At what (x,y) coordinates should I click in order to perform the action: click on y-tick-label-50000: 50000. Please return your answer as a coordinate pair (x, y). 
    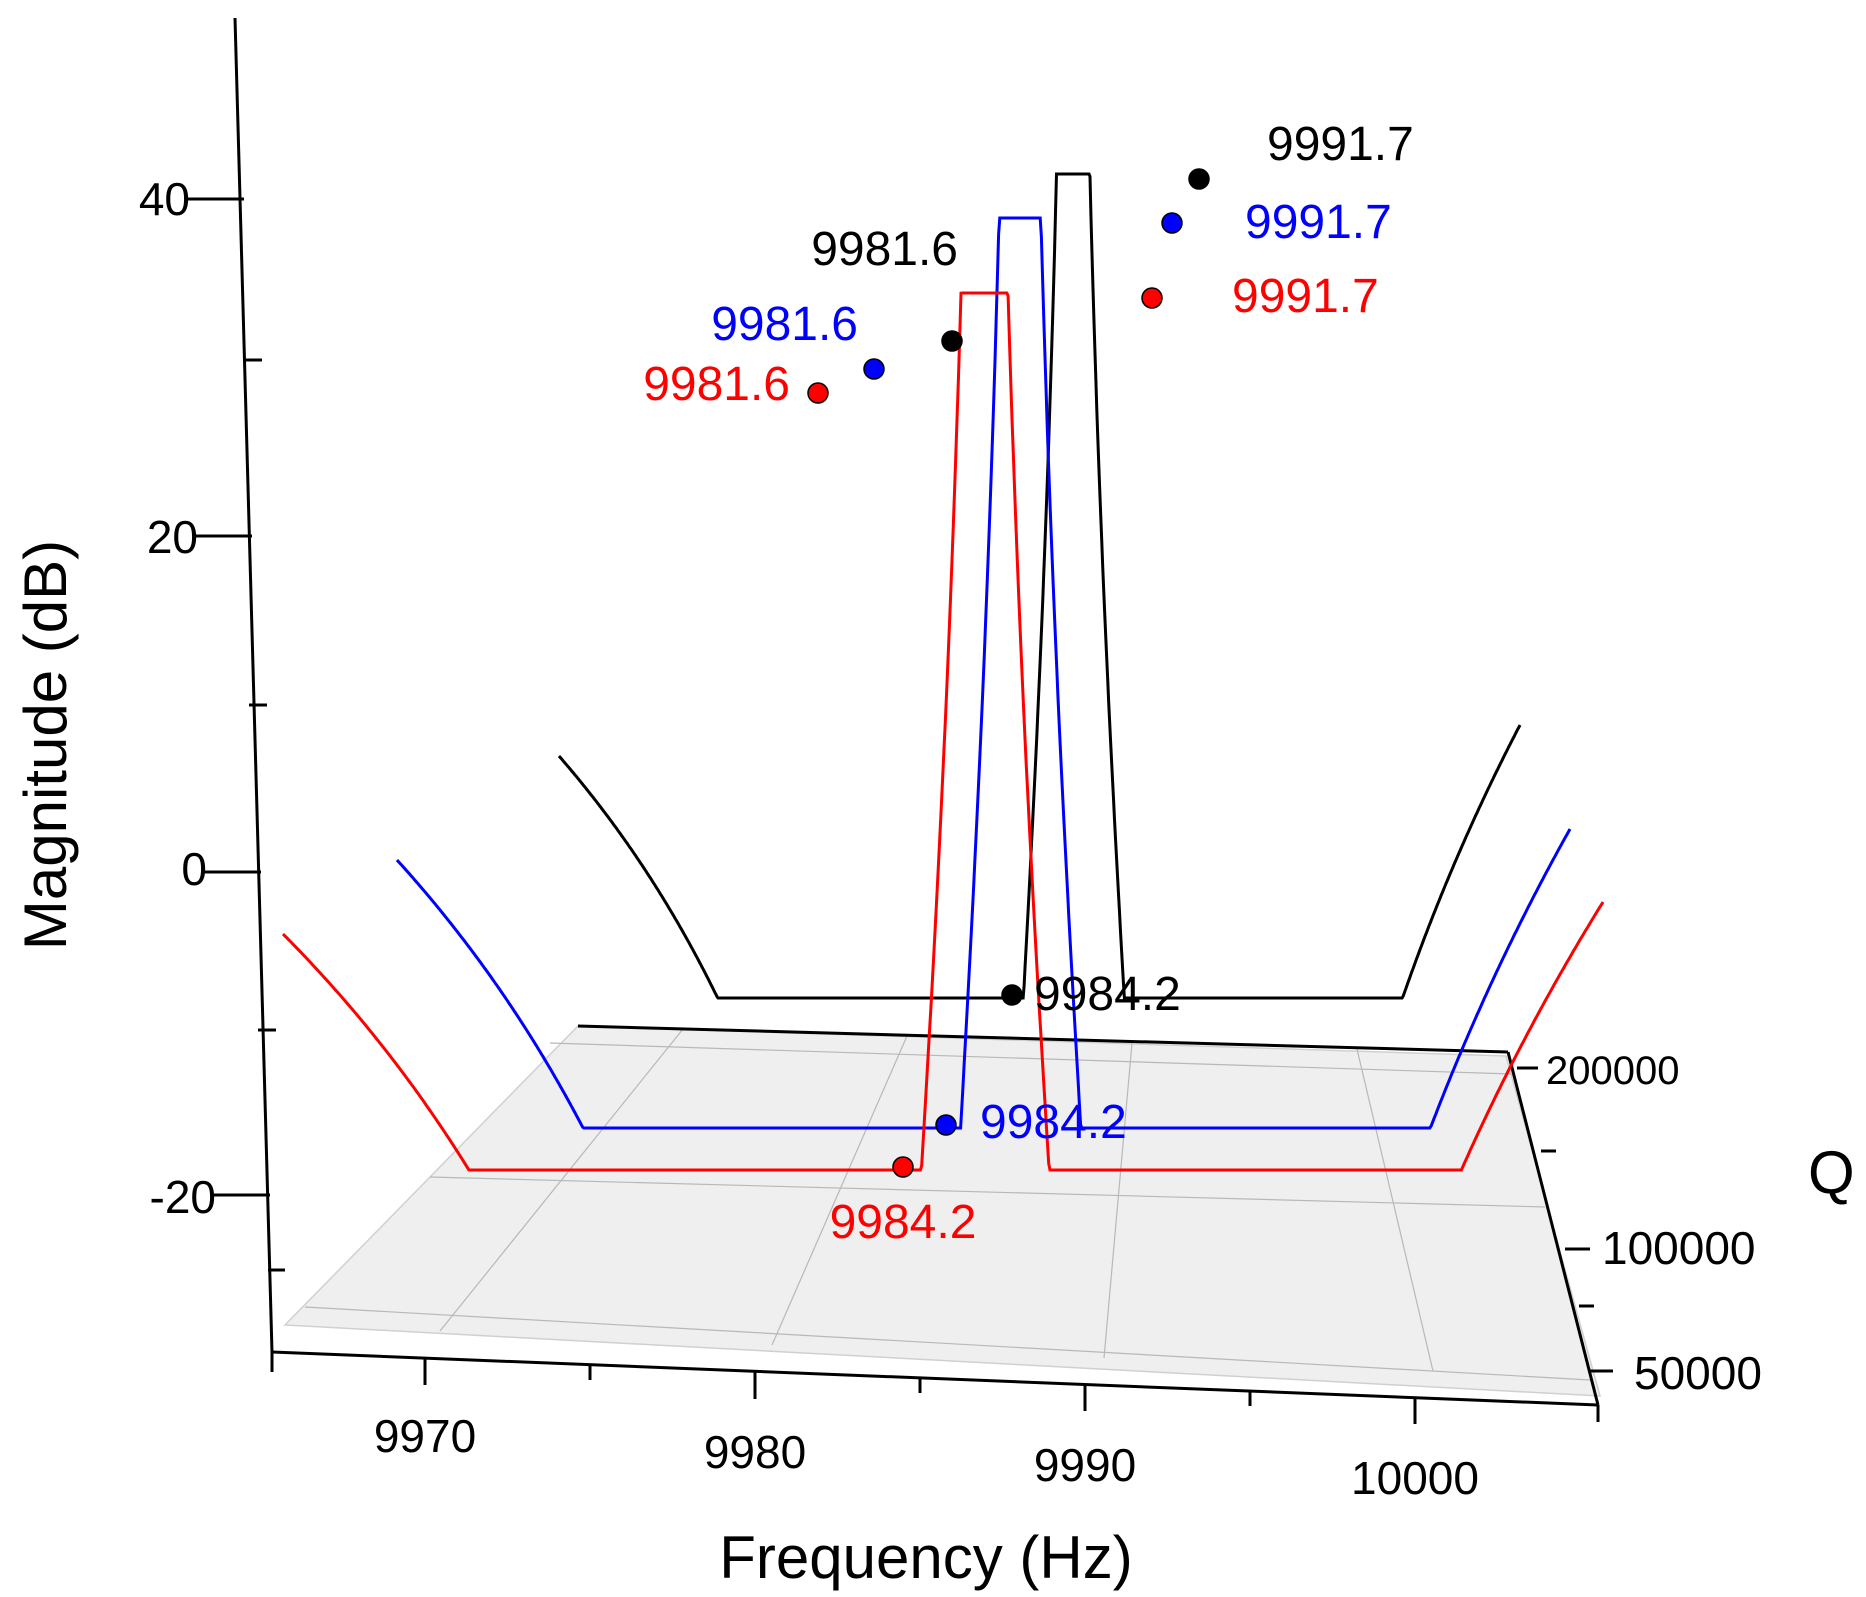
    Looking at the image, I should click on (1698, 1373).